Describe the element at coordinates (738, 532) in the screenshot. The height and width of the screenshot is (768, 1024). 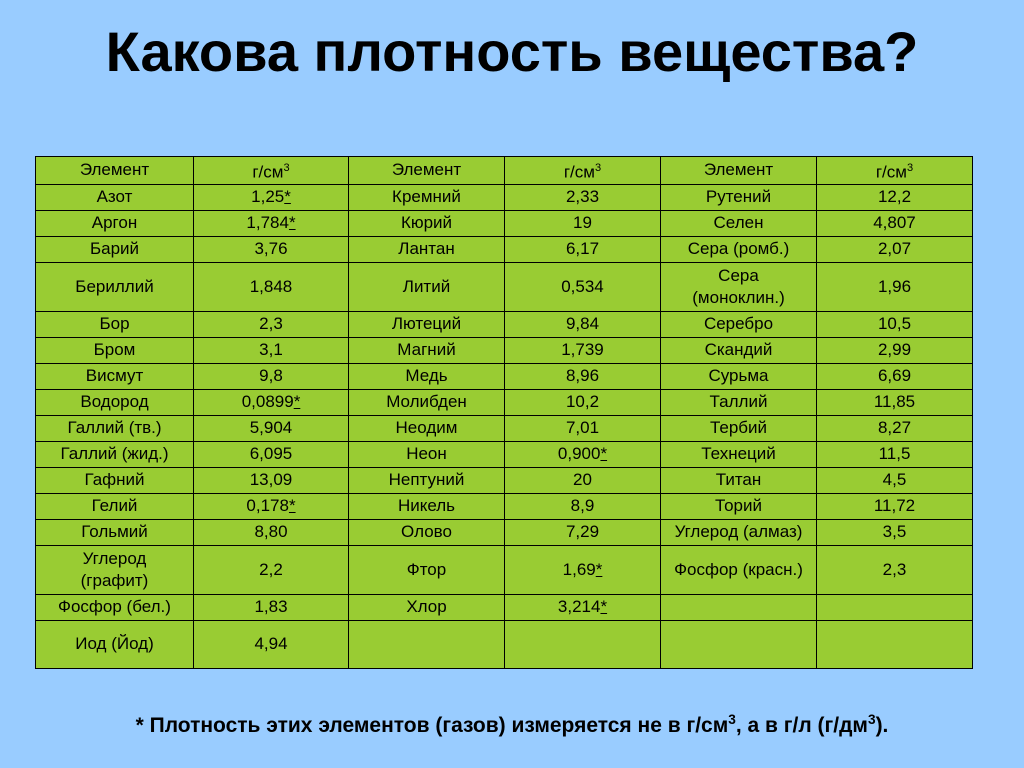
I see `element-name: Углерод (алмаз)` at that location.